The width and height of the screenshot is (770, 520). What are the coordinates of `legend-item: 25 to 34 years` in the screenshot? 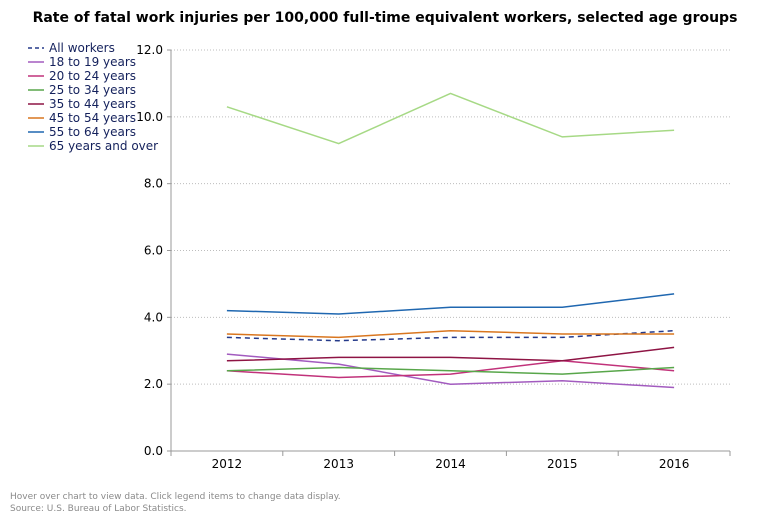 It's located at (93, 90).